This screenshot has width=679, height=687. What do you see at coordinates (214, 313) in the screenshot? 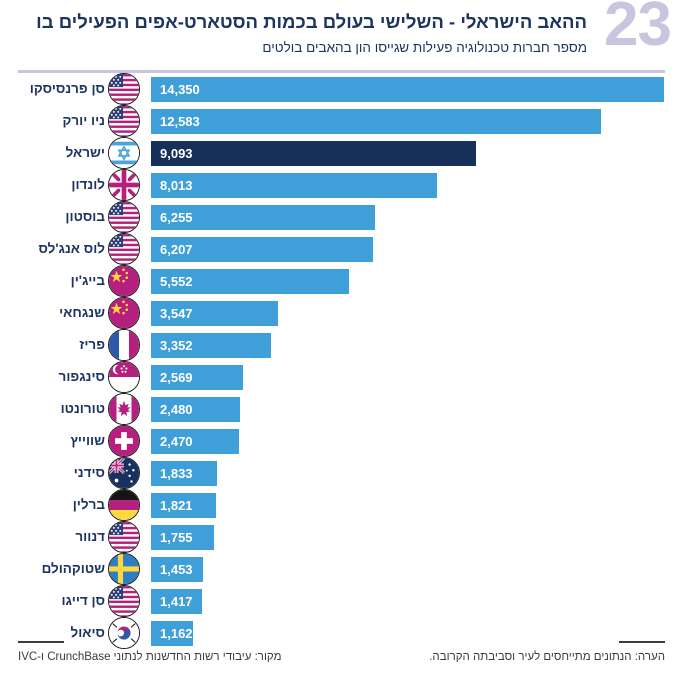
I see `bar-8: 3,547` at bounding box center [214, 313].